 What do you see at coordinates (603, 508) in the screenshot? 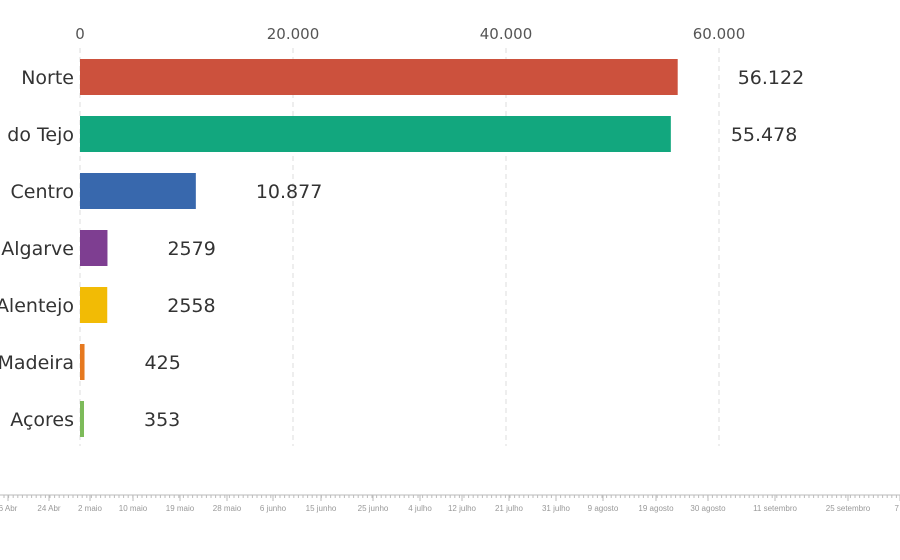
I see `timeline-date-label: 9 agosto` at bounding box center [603, 508].